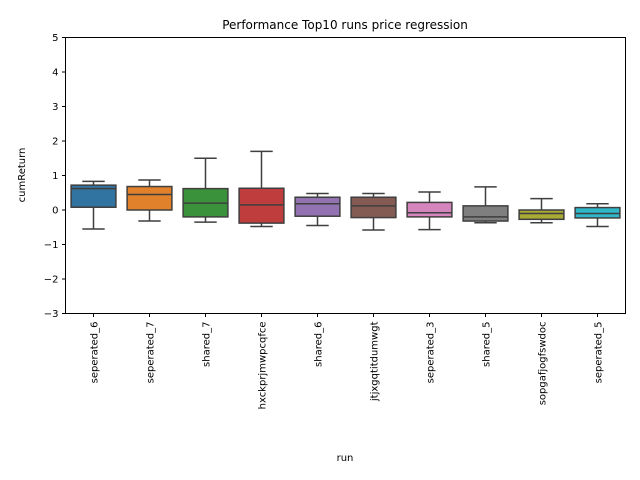  What do you see at coordinates (51, 245) in the screenshot?
I see `y-tick-label: −1` at bounding box center [51, 245].